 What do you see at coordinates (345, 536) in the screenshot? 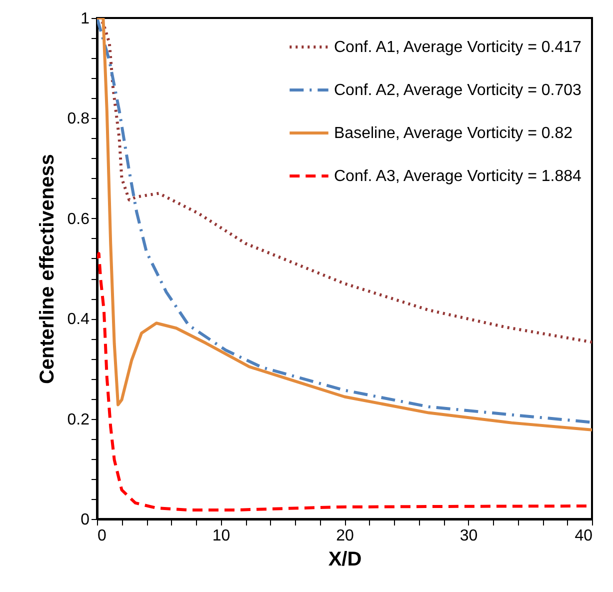
I see `x-tick-label: 20` at bounding box center [345, 536].